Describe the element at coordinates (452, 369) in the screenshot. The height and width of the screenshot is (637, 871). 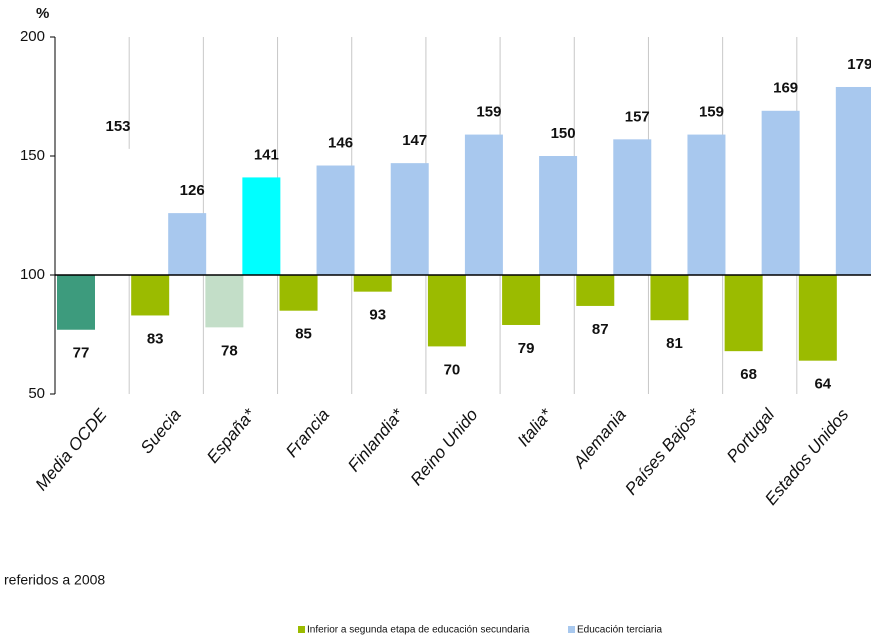
I see `value-label: 70` at that location.